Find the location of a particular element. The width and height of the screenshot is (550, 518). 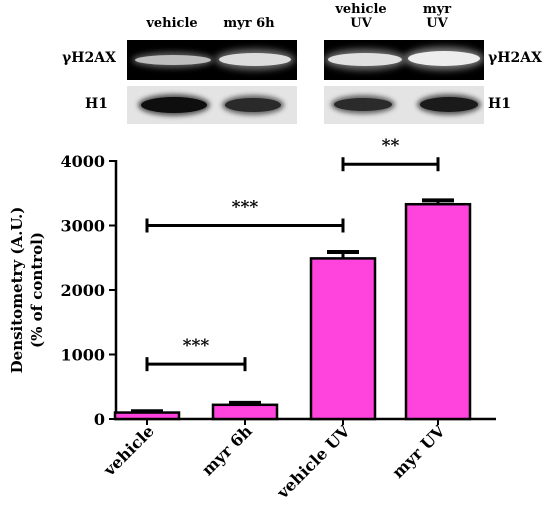

h1-blot-left is located at coordinates (212, 105).